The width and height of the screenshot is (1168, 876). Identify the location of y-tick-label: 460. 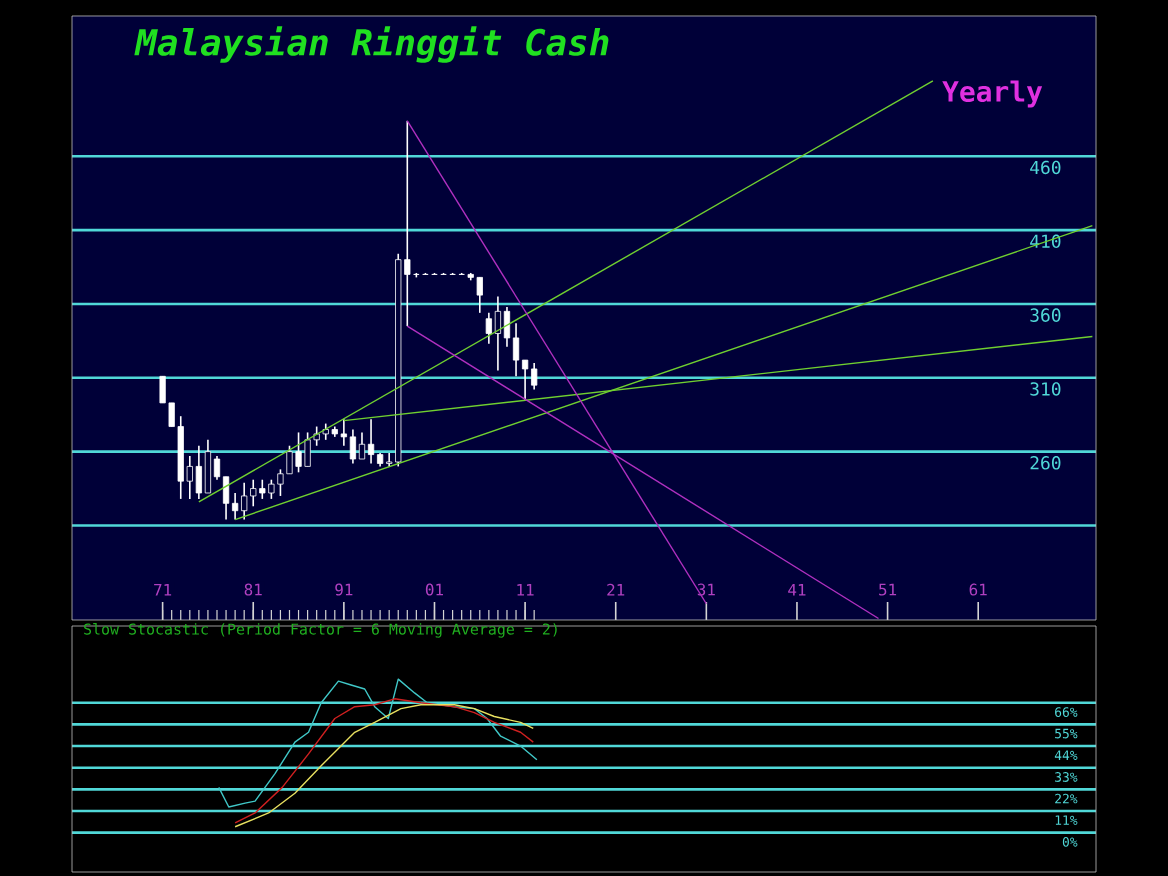
(1045, 167).